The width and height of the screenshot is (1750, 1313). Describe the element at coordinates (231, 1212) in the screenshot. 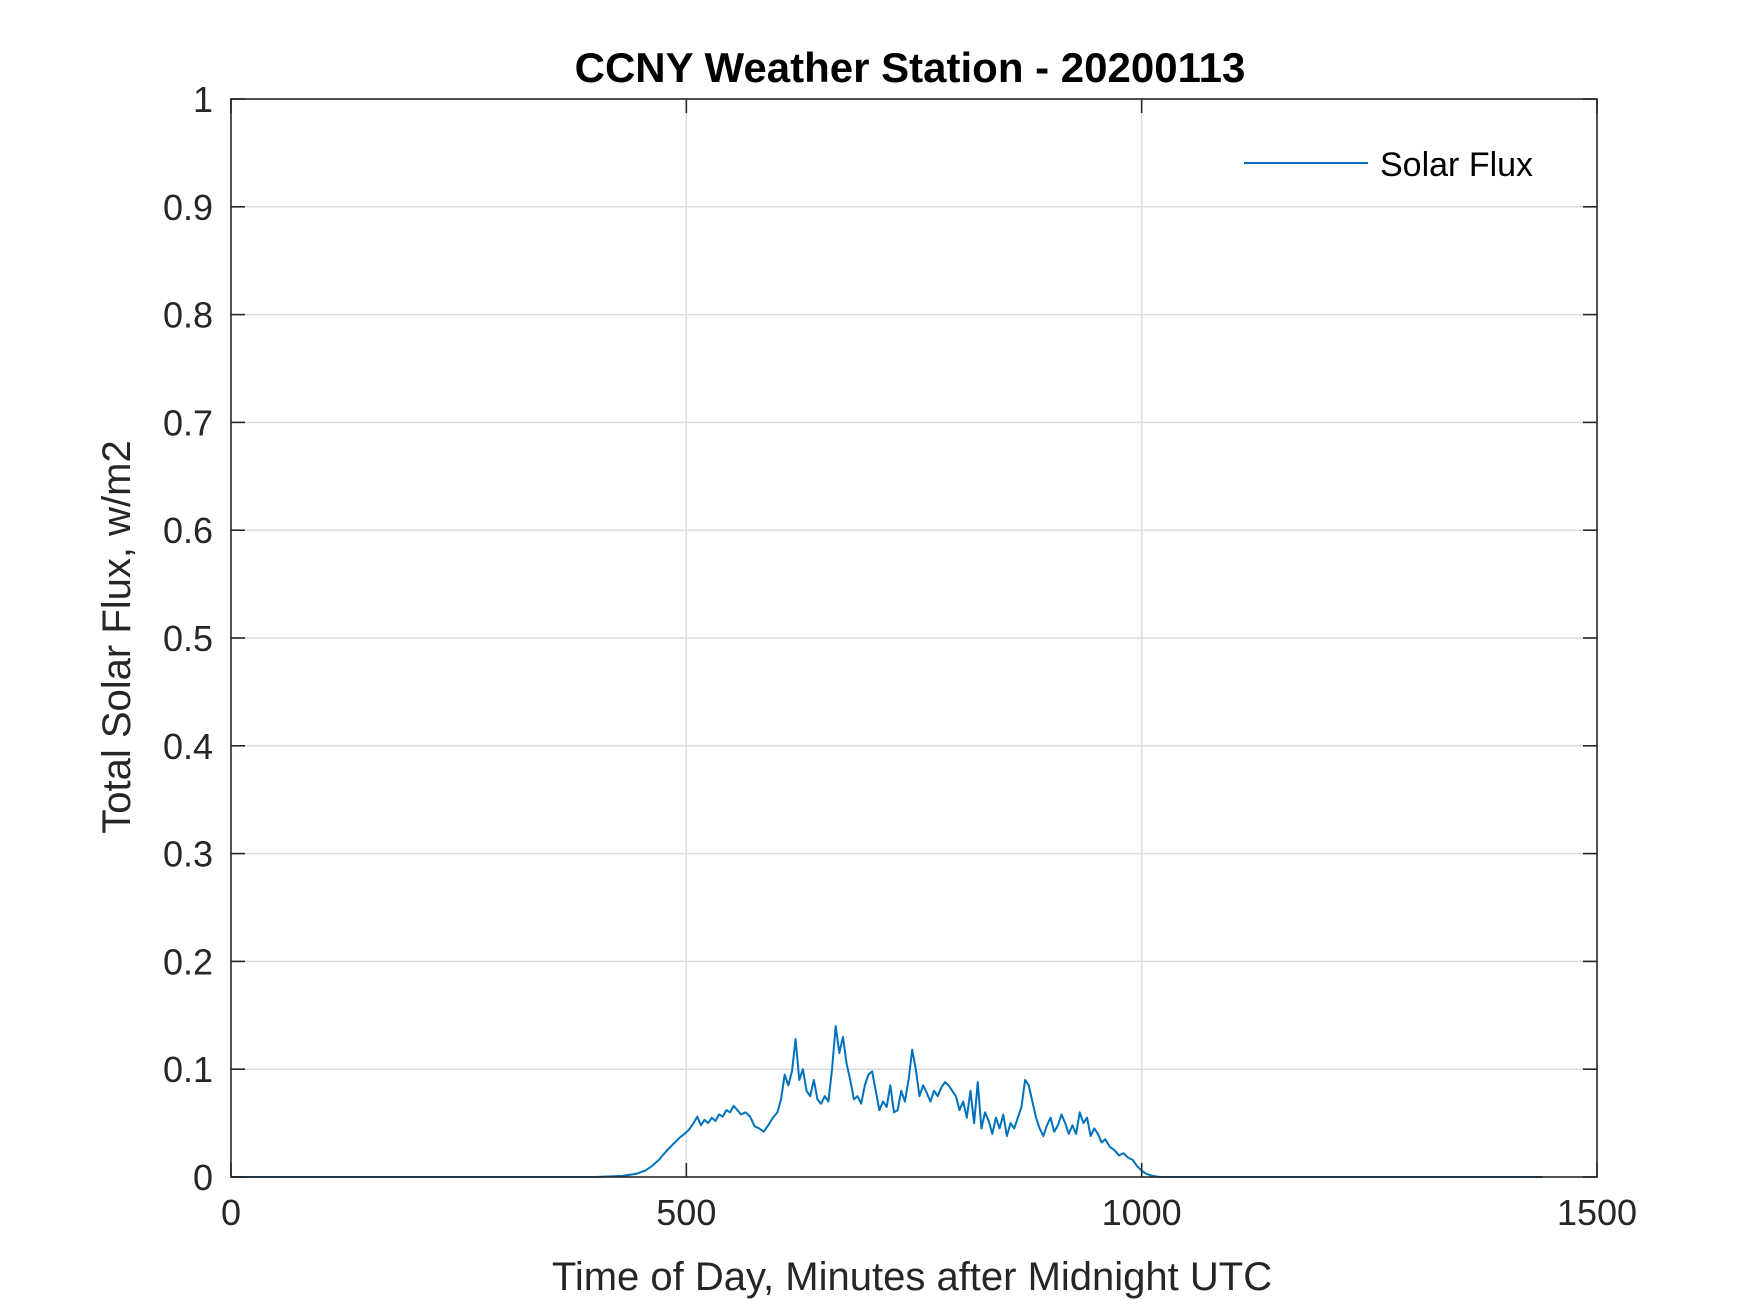

I see `x-tick-label: 0` at that location.